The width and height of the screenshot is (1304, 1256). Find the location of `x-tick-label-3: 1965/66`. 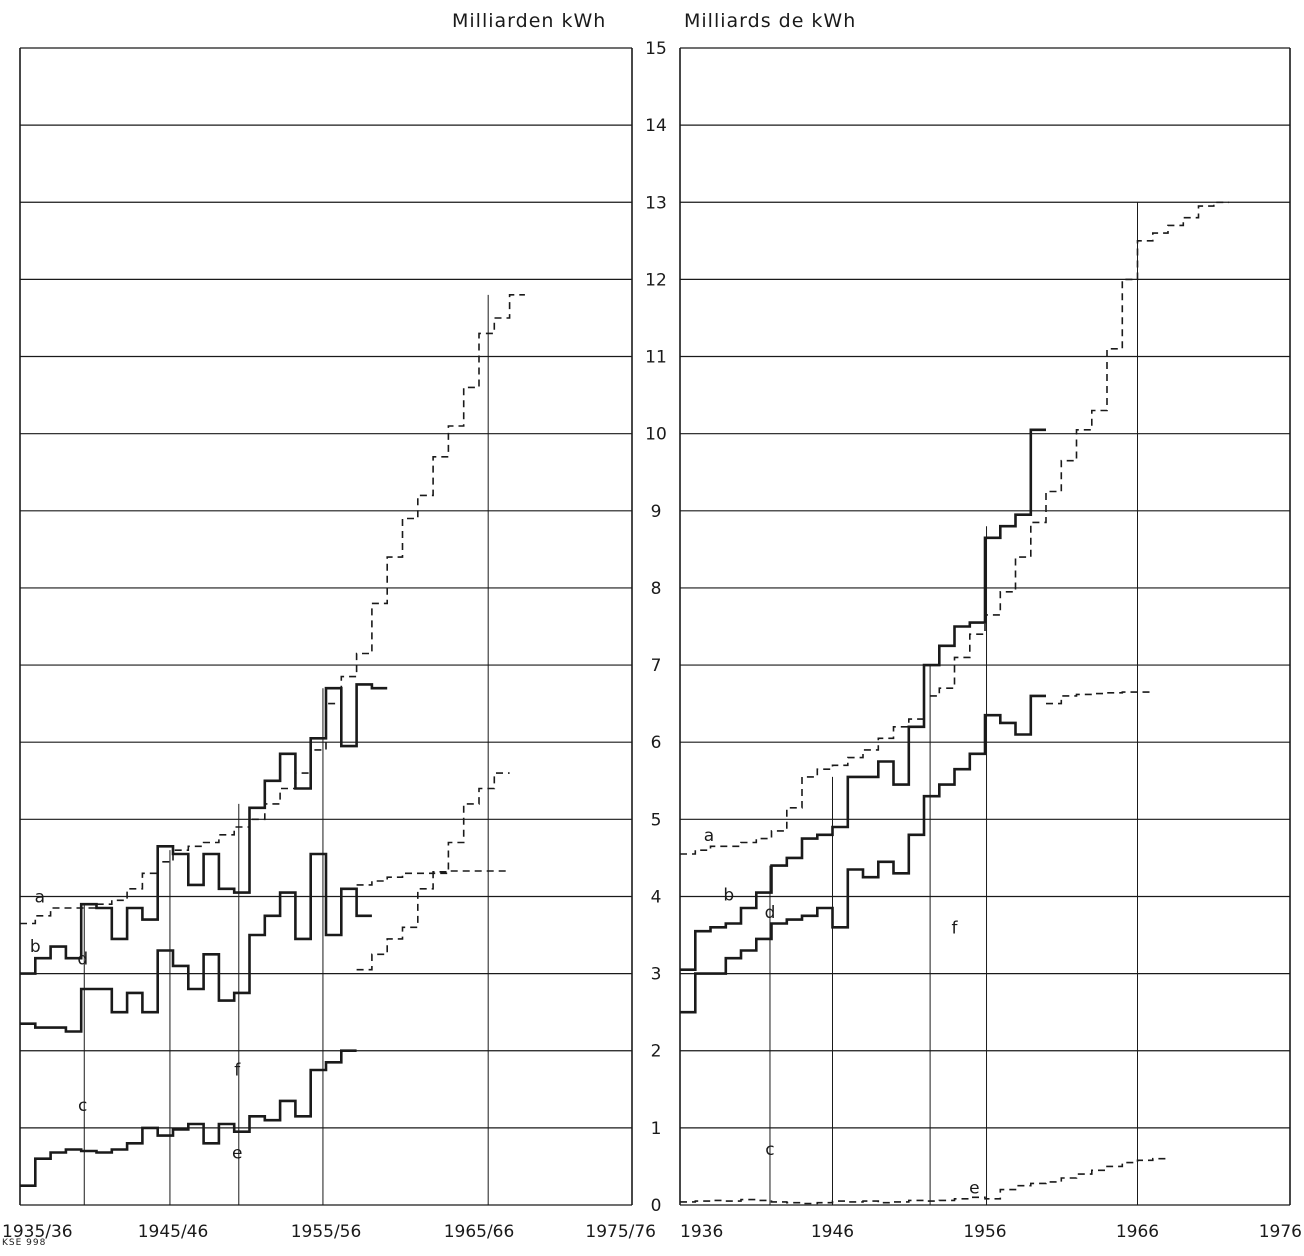

x-tick-label-3: 1965/66 is located at coordinates (479, 1232).